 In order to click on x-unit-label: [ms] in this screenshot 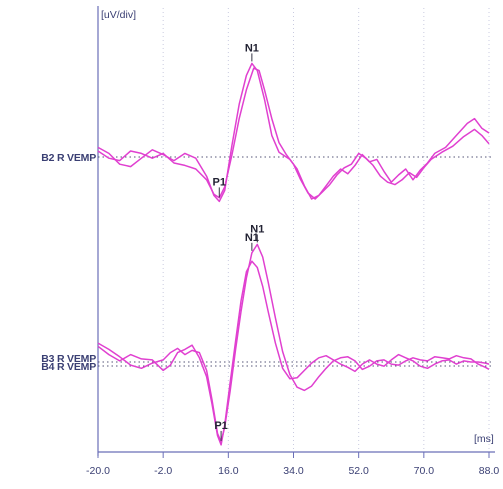, I will do `click(484, 439)`.